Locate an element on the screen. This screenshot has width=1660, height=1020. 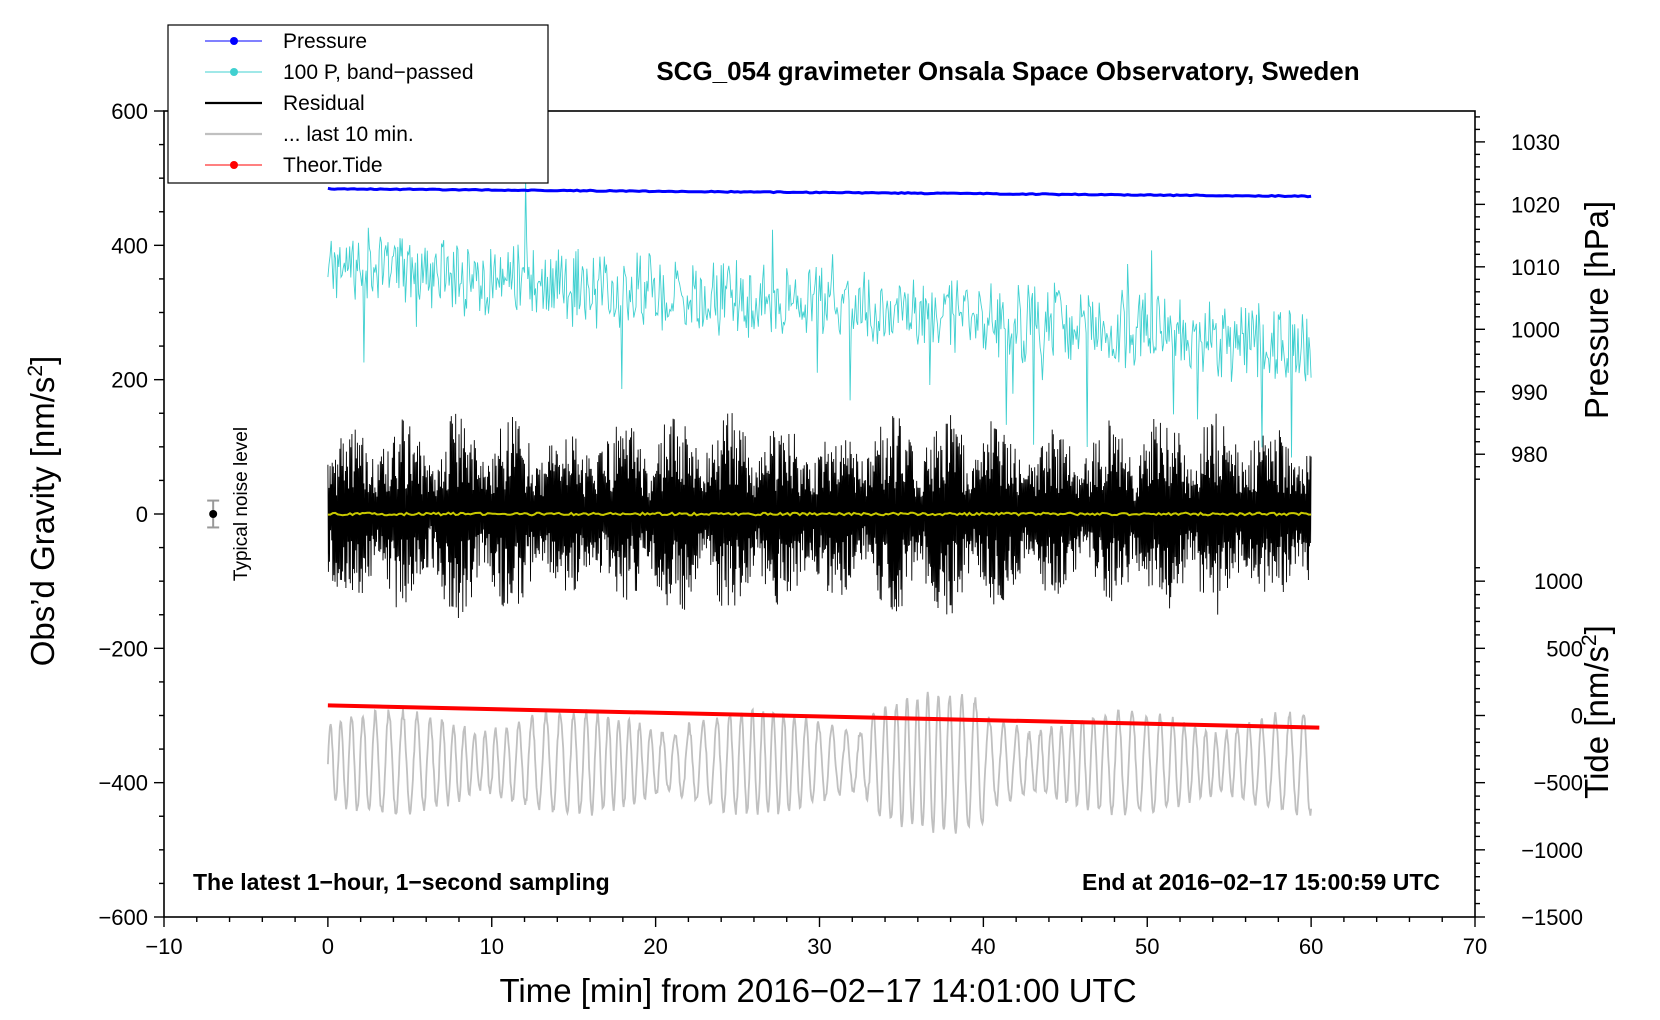
series-last-10-min is located at coordinates (819, 762).